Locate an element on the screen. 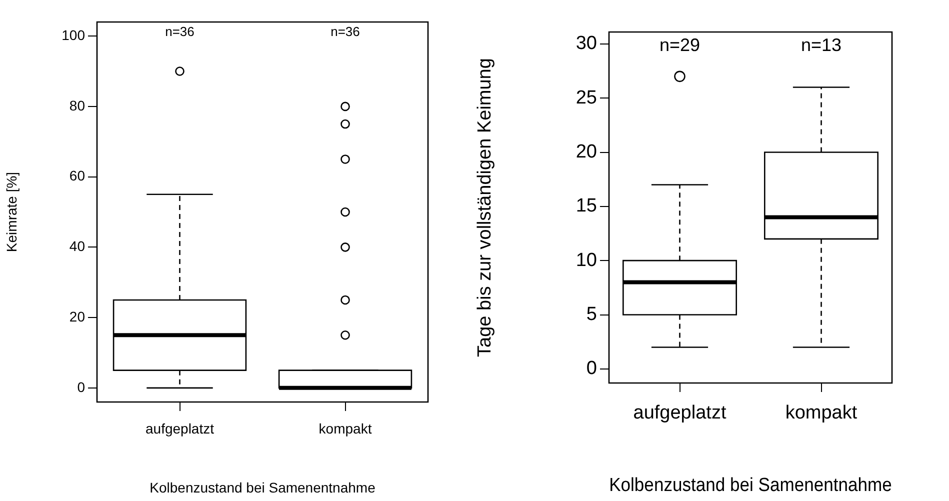  y-tick-label: 80 is located at coordinates (77, 105).